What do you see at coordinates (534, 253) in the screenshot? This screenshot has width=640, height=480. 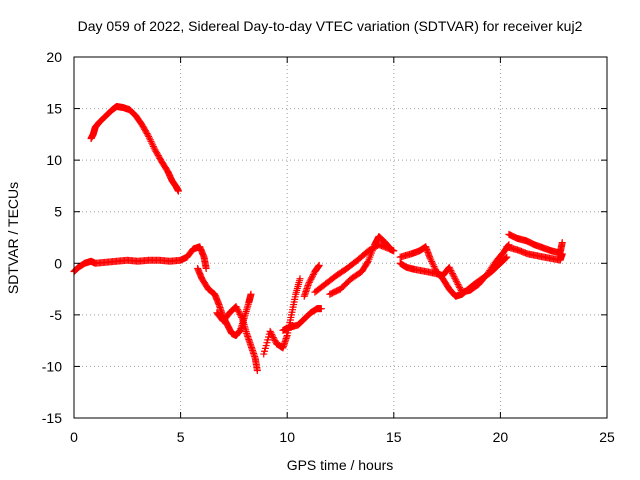 I see `series-arc-evening-b` at bounding box center [534, 253].